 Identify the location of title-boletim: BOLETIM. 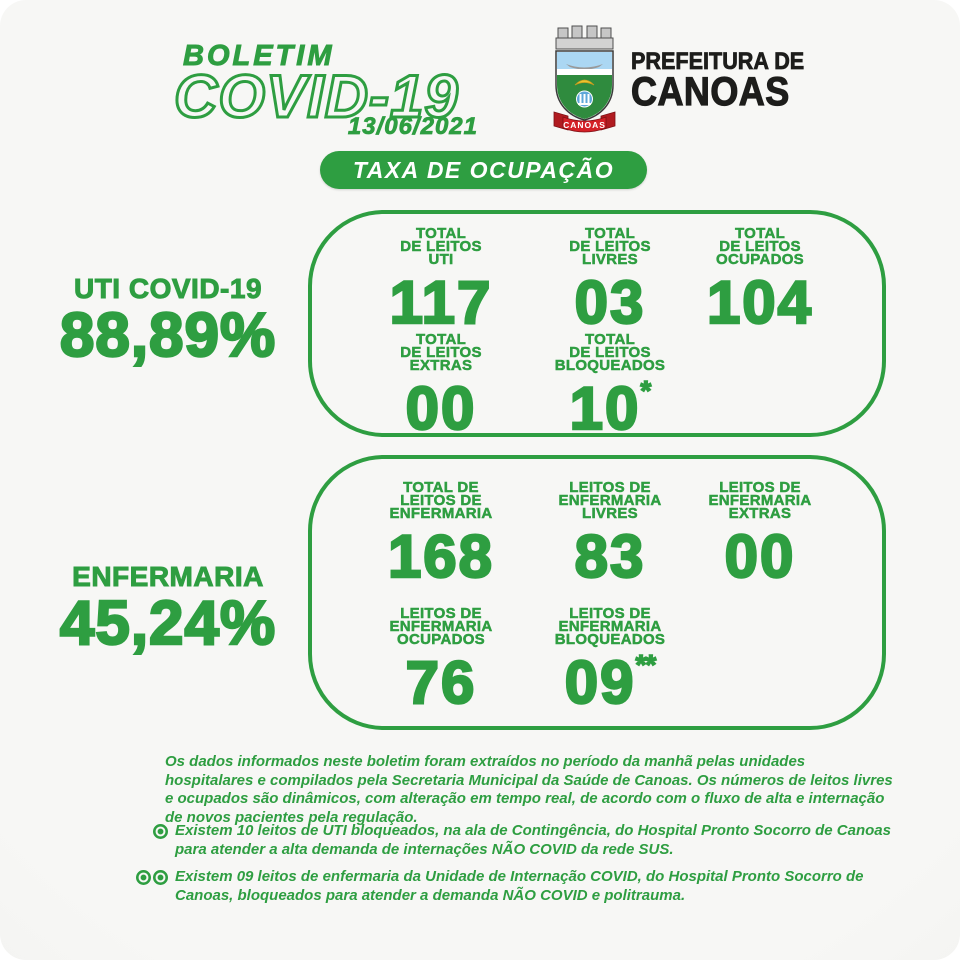
(259, 56).